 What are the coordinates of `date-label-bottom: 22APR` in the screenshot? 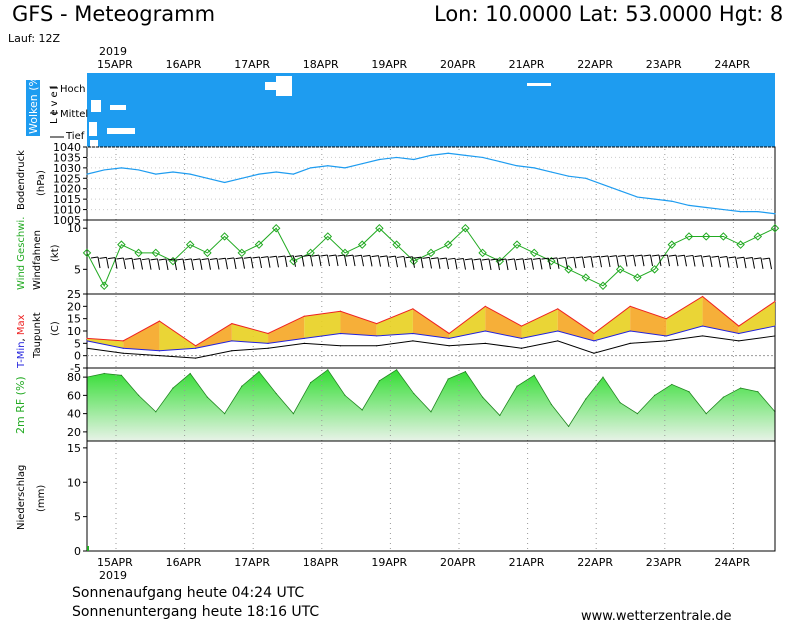 It's located at (595, 562).